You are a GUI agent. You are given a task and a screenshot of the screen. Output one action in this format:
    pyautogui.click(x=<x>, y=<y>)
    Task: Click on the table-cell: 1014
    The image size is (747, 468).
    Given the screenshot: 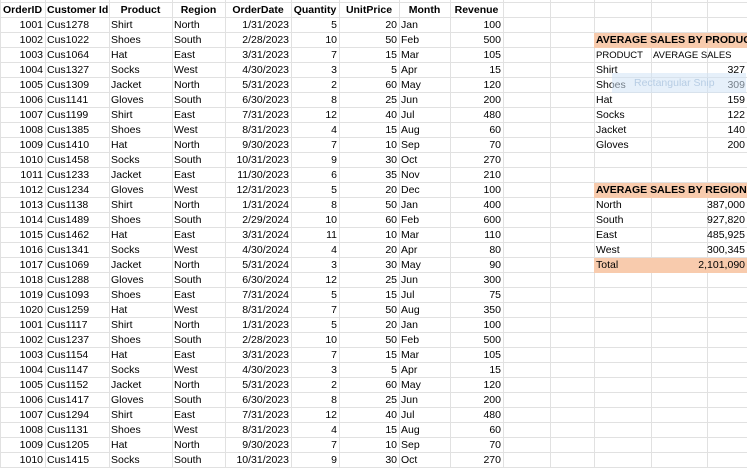 What is the action you would take?
    pyautogui.click(x=31, y=220)
    